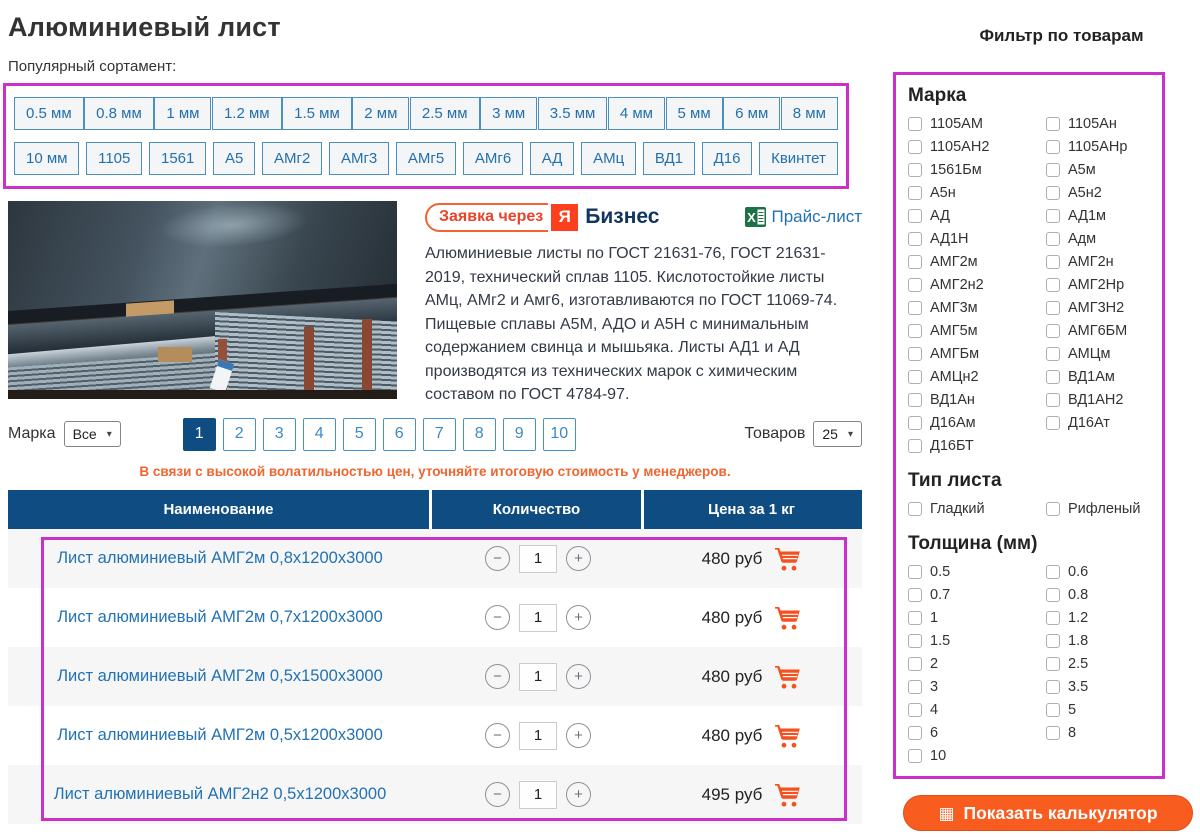 This screenshot has width=1200, height=840. What do you see at coordinates (694, 113) in the screenshot?
I see `size-button: 5 мм` at bounding box center [694, 113].